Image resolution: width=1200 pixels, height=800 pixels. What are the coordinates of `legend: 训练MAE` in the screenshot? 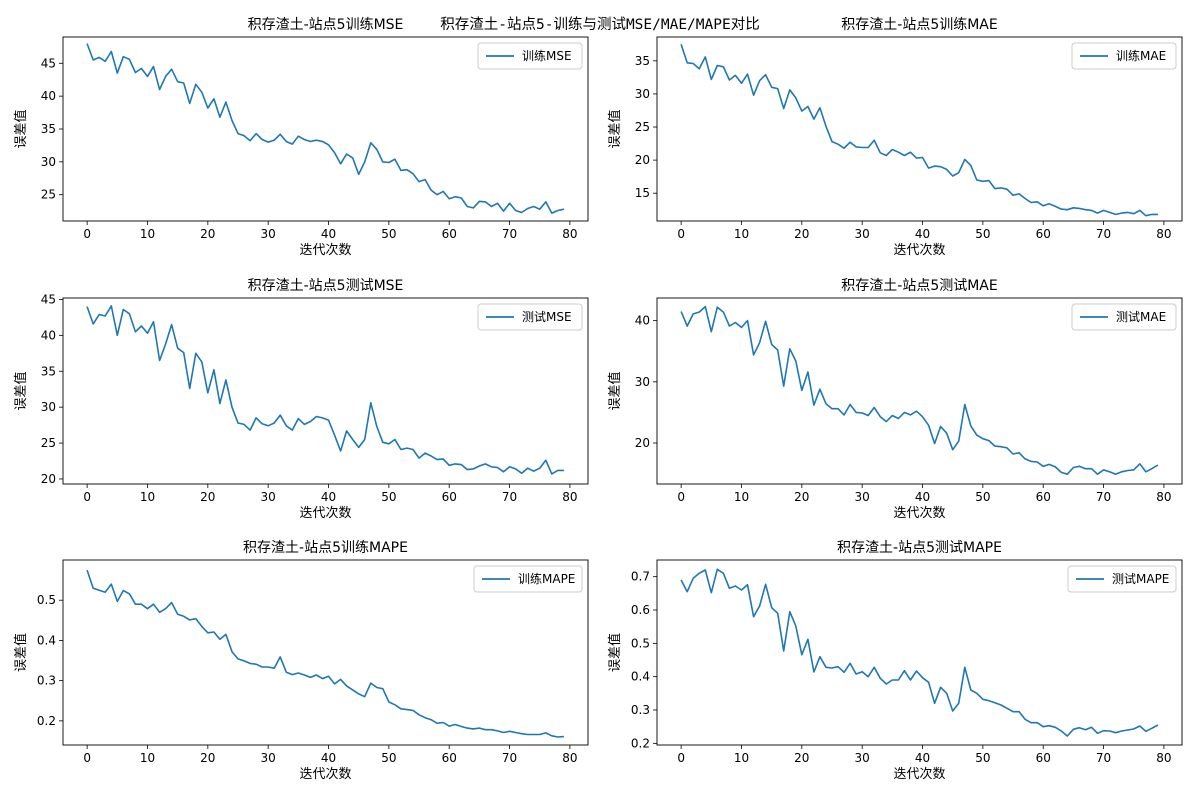 It's located at (1124, 56).